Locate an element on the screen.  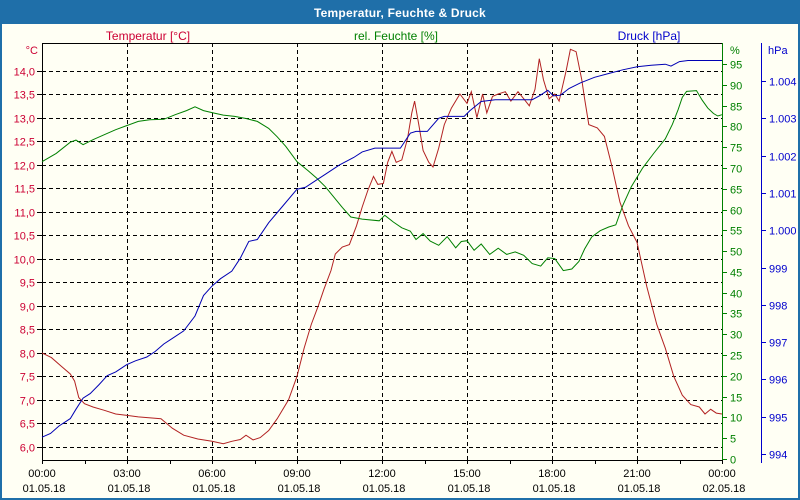
humidity-tick-label: 35 is located at coordinates (736, 315).